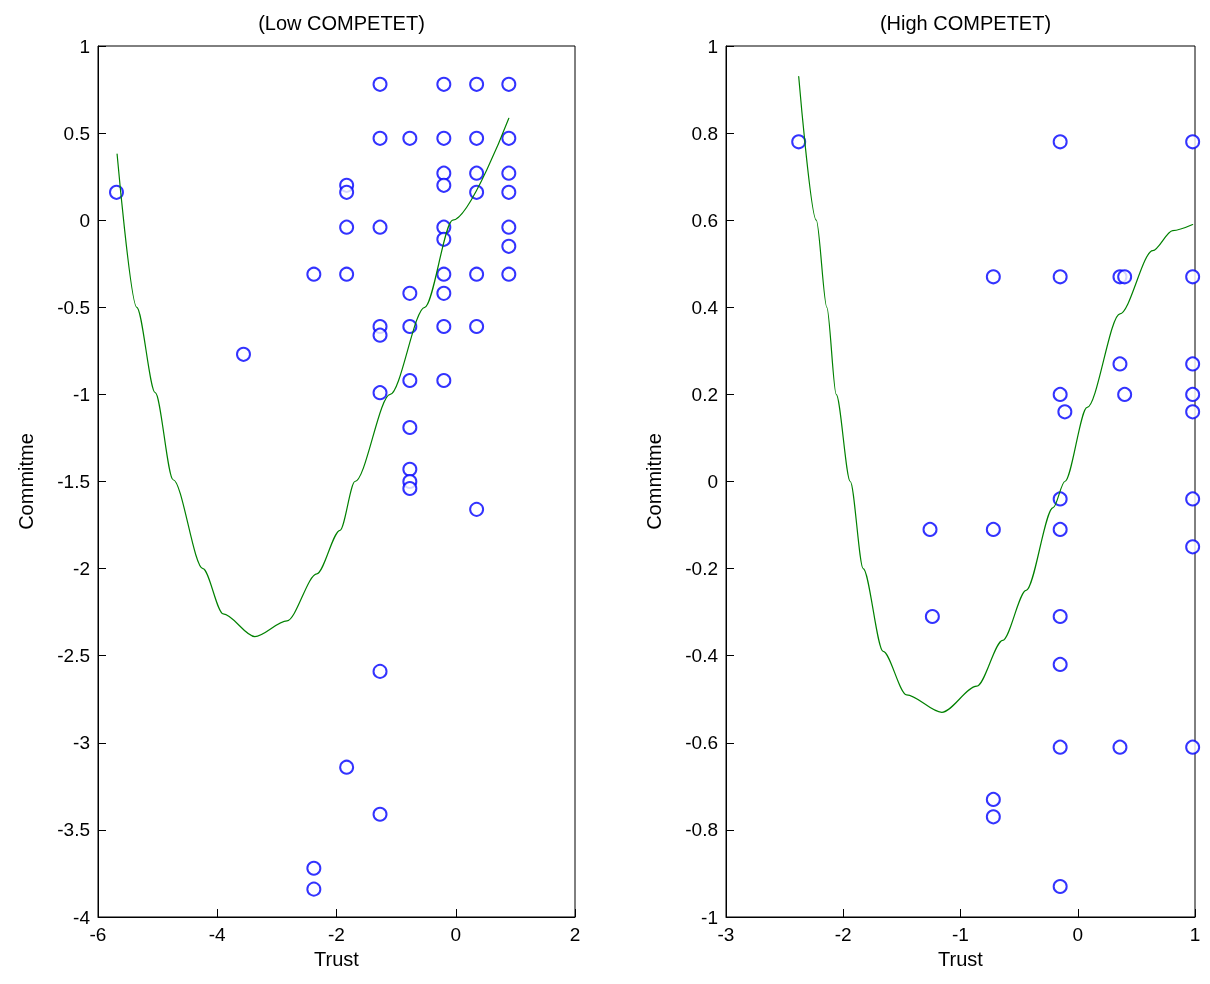 This screenshot has height=984, width=1210. What do you see at coordinates (702, 656) in the screenshot?
I see `y-tick-label: -0.4` at bounding box center [702, 656].